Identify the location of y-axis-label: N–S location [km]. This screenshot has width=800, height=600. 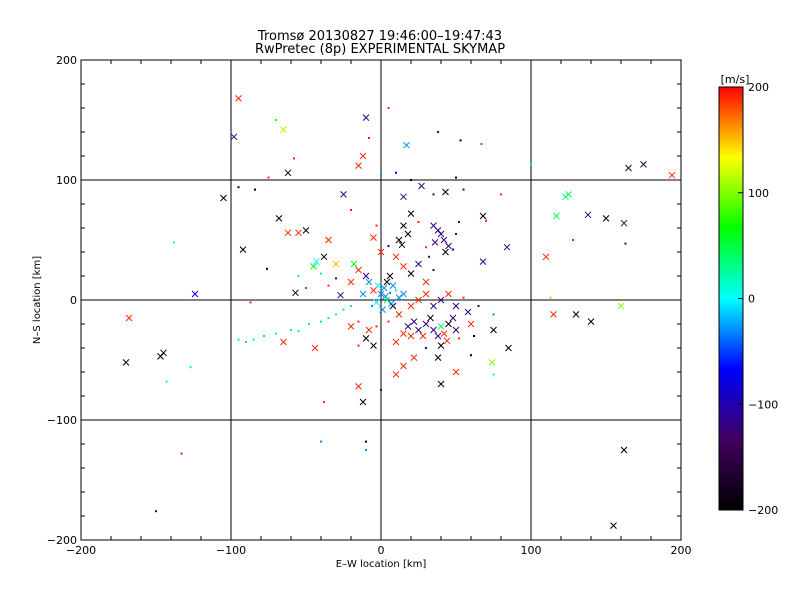
(37, 300).